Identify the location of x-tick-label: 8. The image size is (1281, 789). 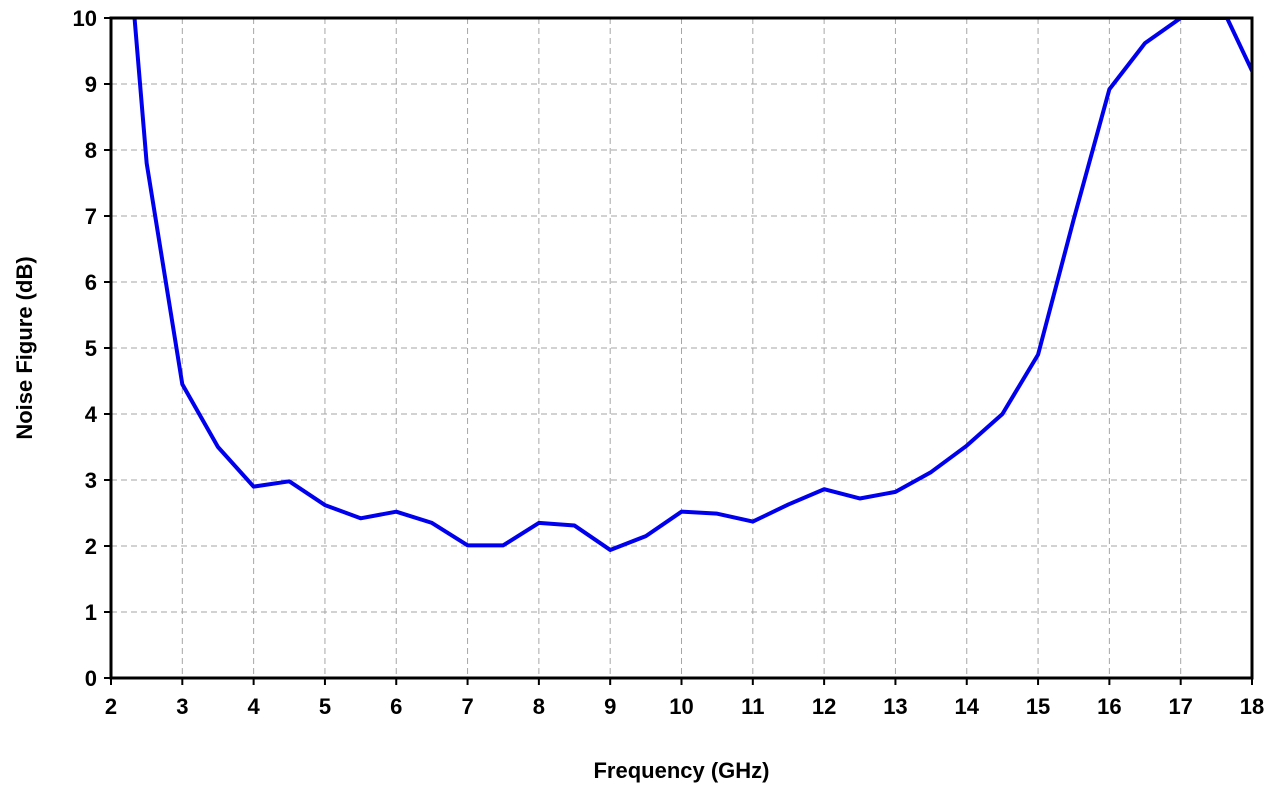
(539, 706).